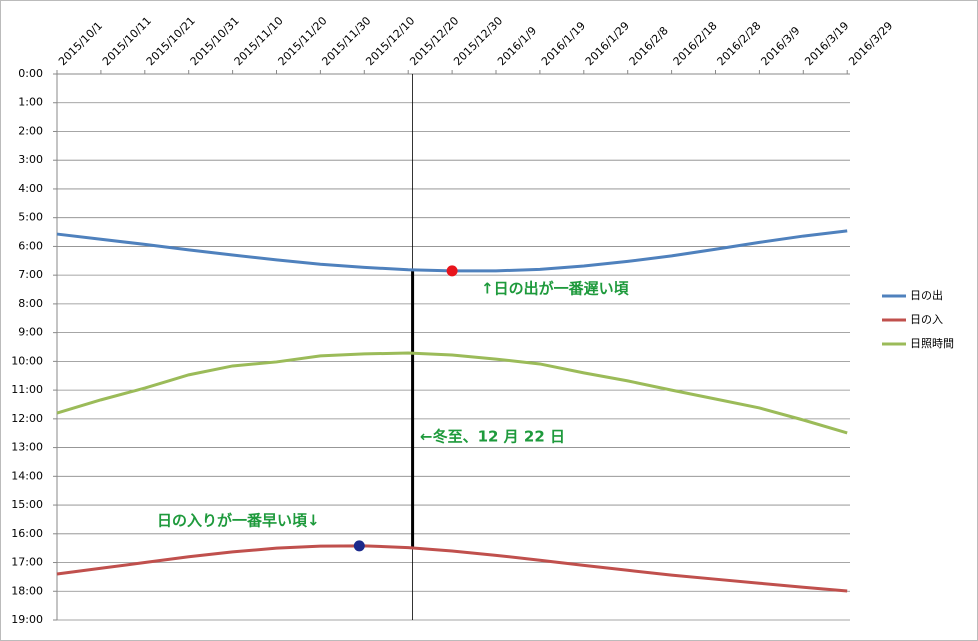 Image resolution: width=978 pixels, height=641 pixels. What do you see at coordinates (27, 533) in the screenshot?
I see `y-tick-label: 16:00` at bounding box center [27, 533].